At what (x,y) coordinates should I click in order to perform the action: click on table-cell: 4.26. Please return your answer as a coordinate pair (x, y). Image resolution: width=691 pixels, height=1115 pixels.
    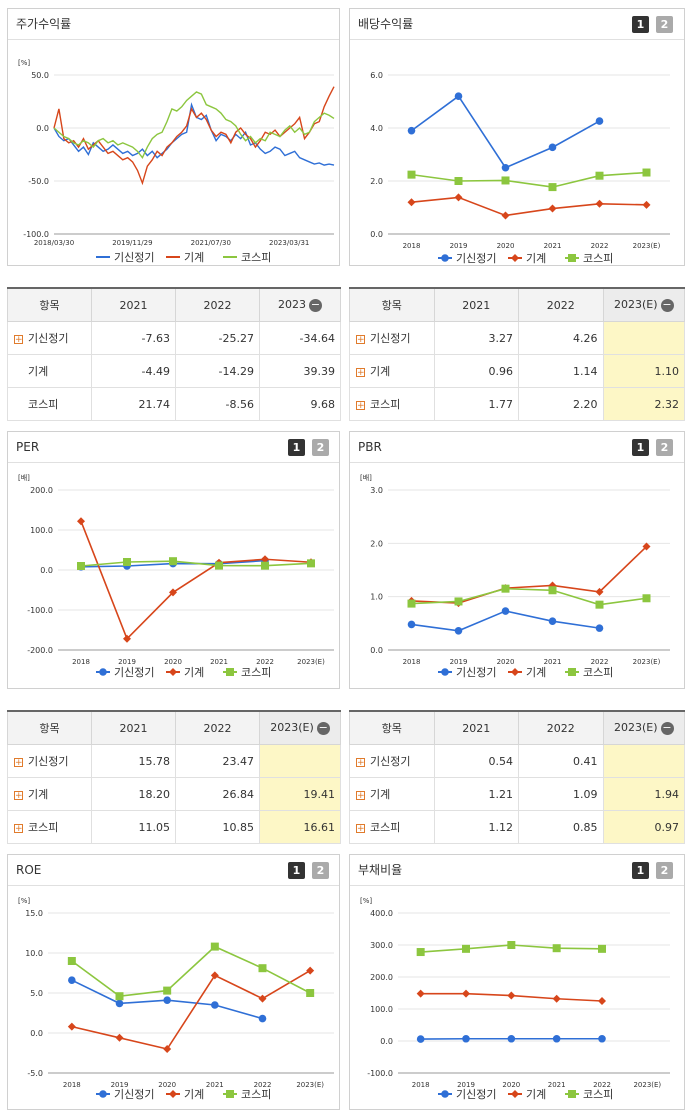
    Looking at the image, I should click on (561, 338).